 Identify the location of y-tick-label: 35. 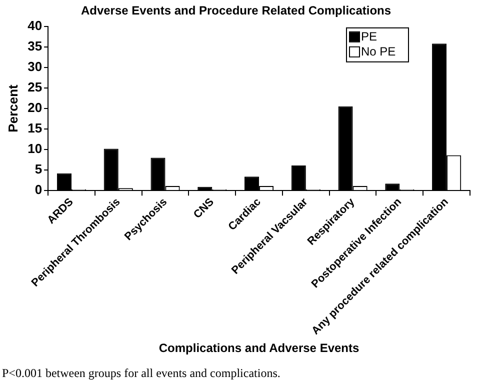
(35, 46).